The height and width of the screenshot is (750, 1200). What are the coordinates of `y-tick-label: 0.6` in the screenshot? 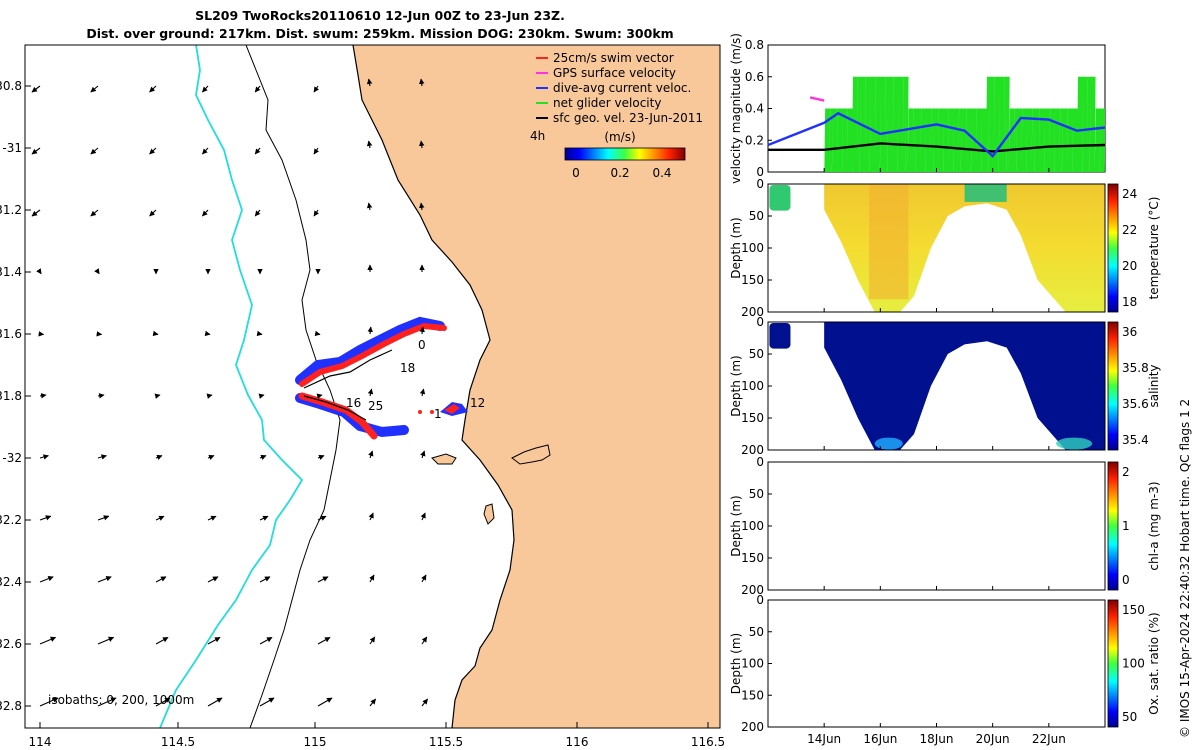 It's located at (754, 77).